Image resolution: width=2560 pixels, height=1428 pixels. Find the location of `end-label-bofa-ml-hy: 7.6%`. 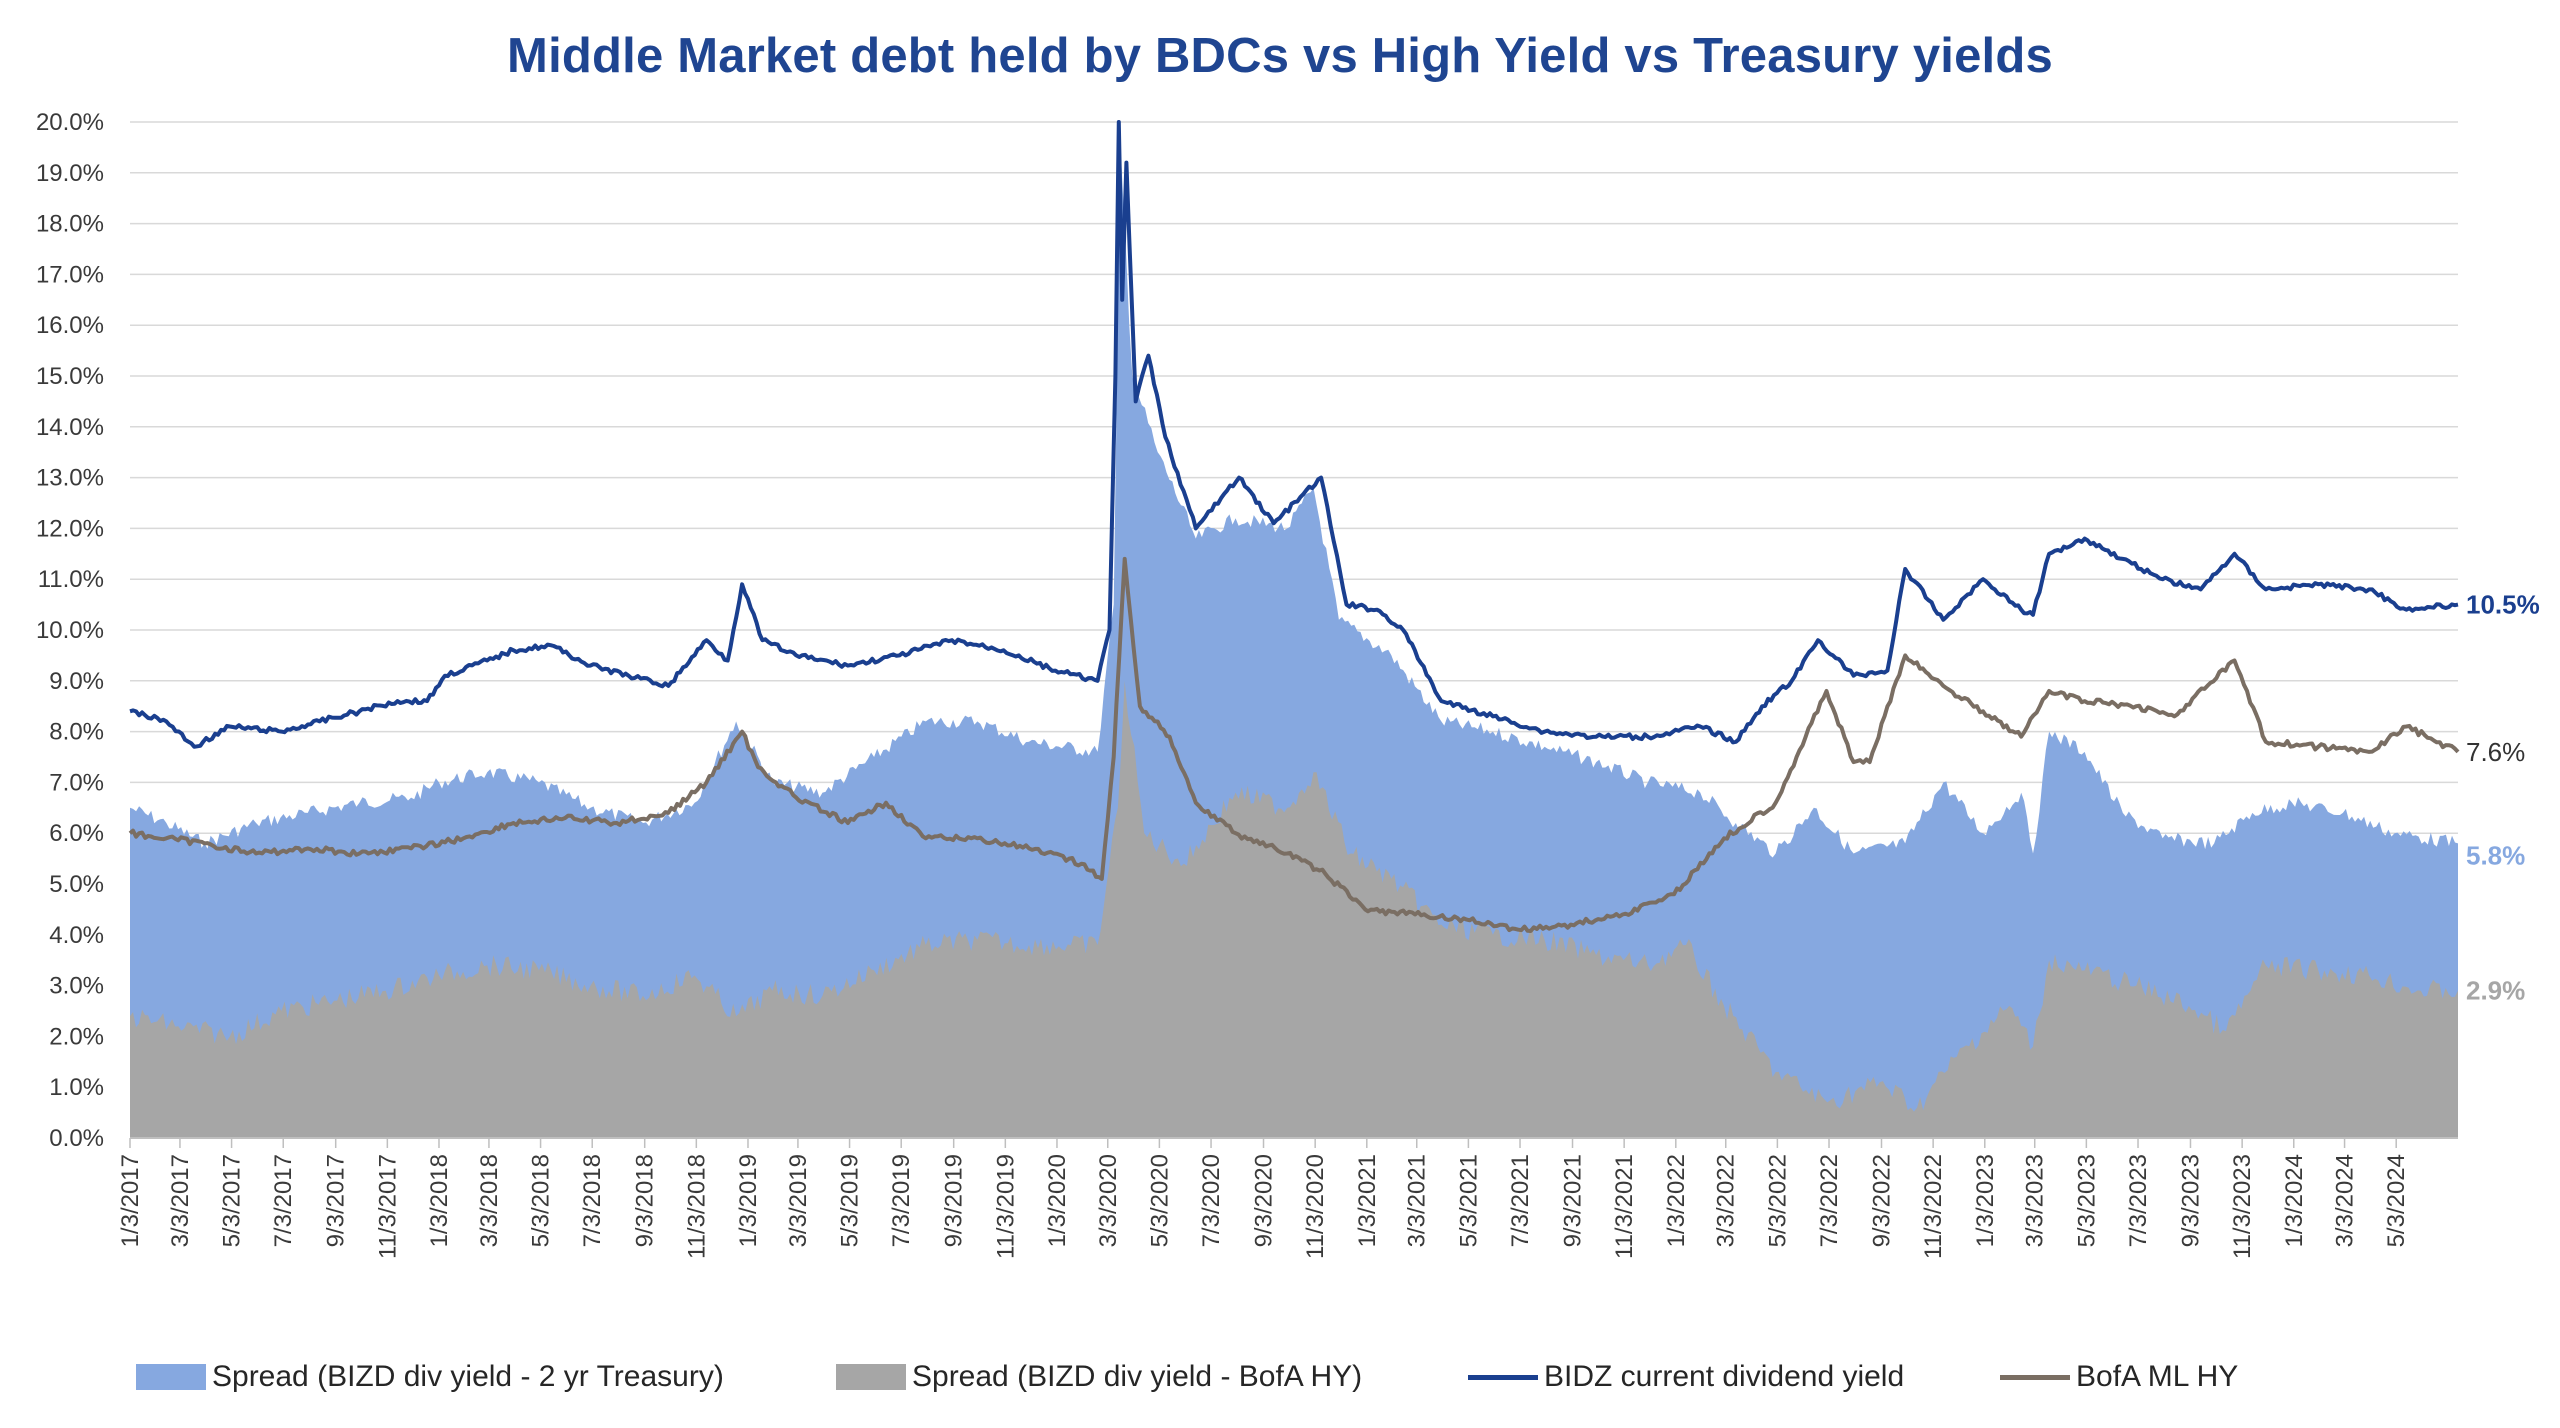

end-label-bofa-ml-hy: 7.6% is located at coordinates (2495, 752).